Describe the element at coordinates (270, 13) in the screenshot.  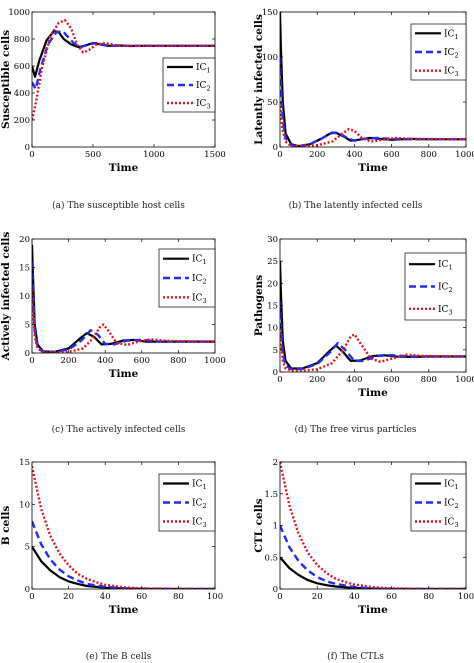
I see `y-tick-label: 150` at that location.